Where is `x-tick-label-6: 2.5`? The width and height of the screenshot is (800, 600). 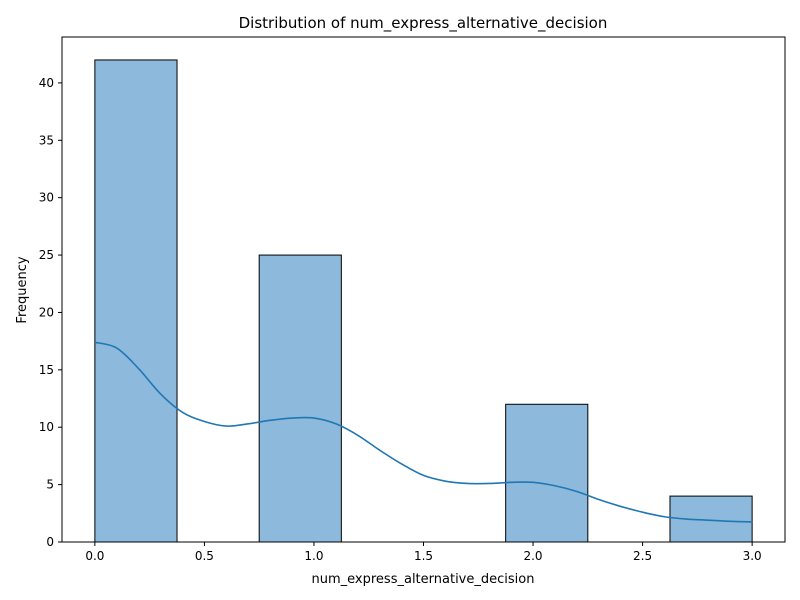 x-tick-label-6: 2.5 is located at coordinates (642, 556).